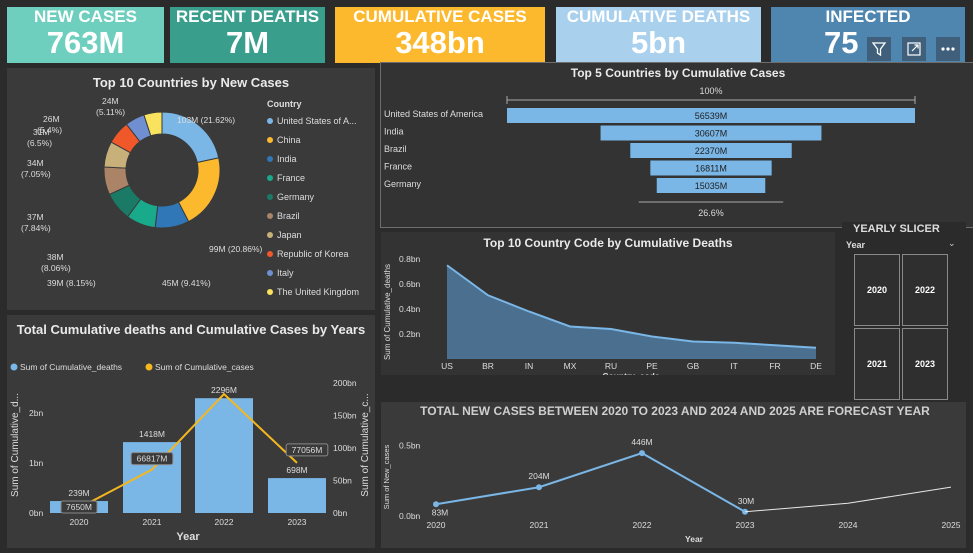 This screenshot has height=553, width=973. I want to click on area-line, so click(631, 306).